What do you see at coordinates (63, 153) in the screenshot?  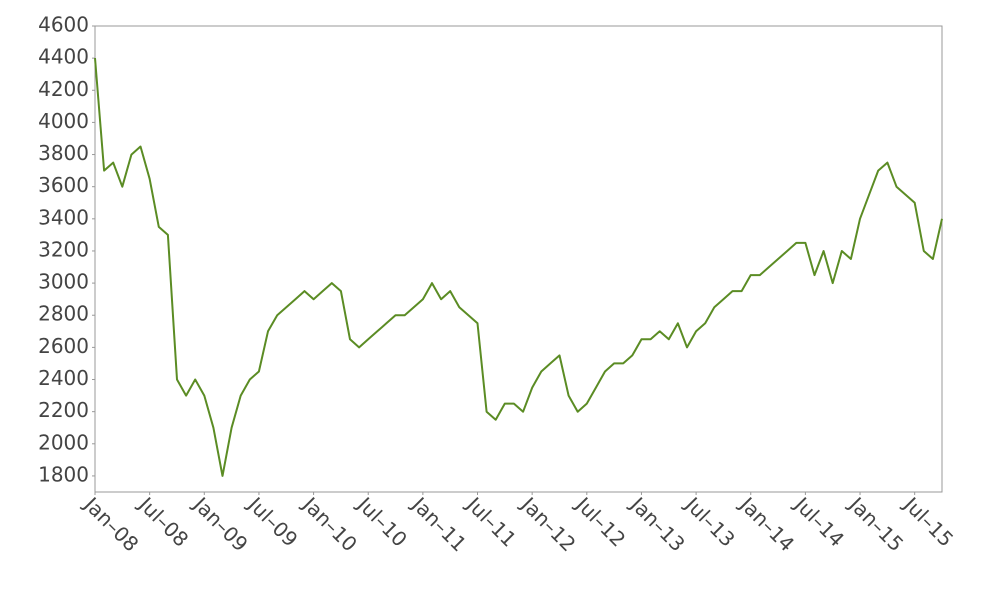 I see `y-tick-label: 3800` at bounding box center [63, 153].